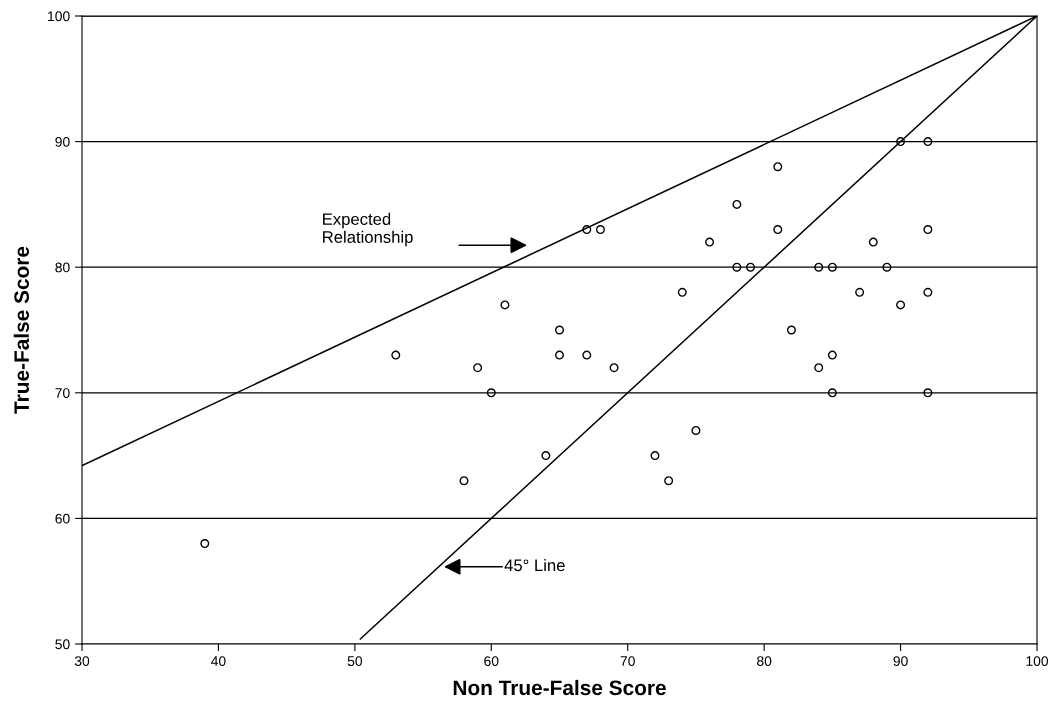 This screenshot has width=1053, height=715. I want to click on y-axis-title: True-False Score, so click(21, 330).